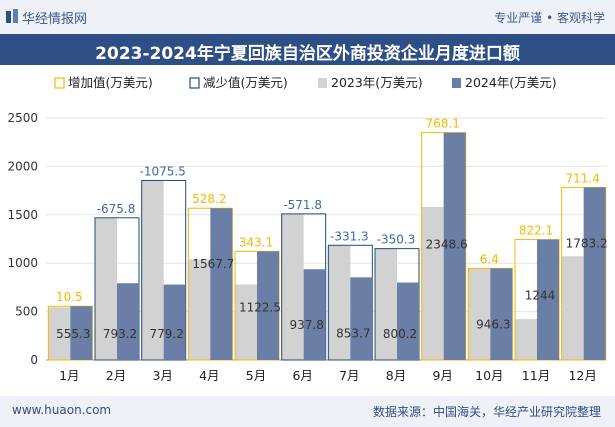 The width and height of the screenshot is (615, 427). What do you see at coordinates (245, 82) in the screenshot?
I see `legend-label-1: 减少值(万美元)` at bounding box center [245, 82].